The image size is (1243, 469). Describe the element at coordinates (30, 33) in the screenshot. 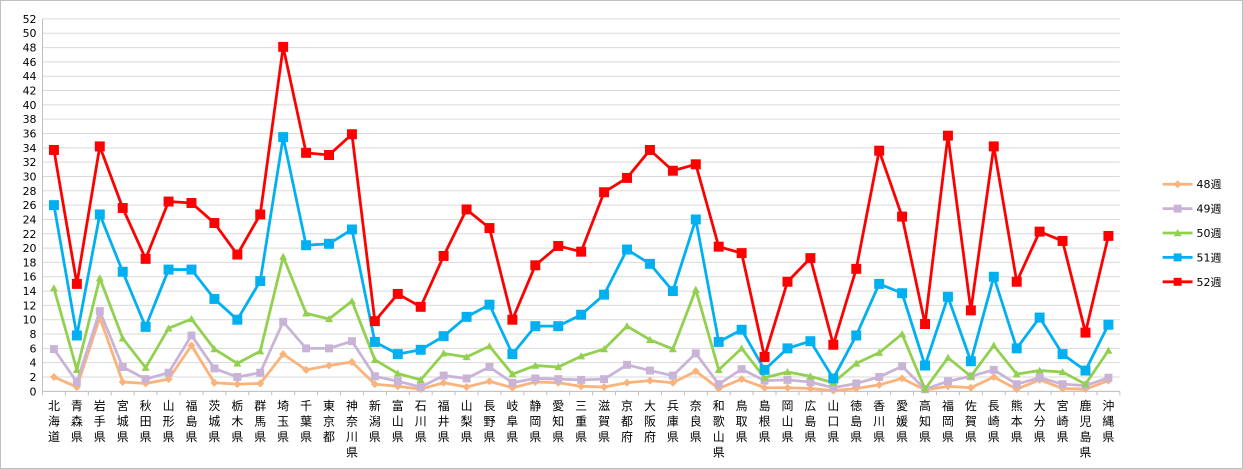

I see `y-tick-label: 50` at that location.